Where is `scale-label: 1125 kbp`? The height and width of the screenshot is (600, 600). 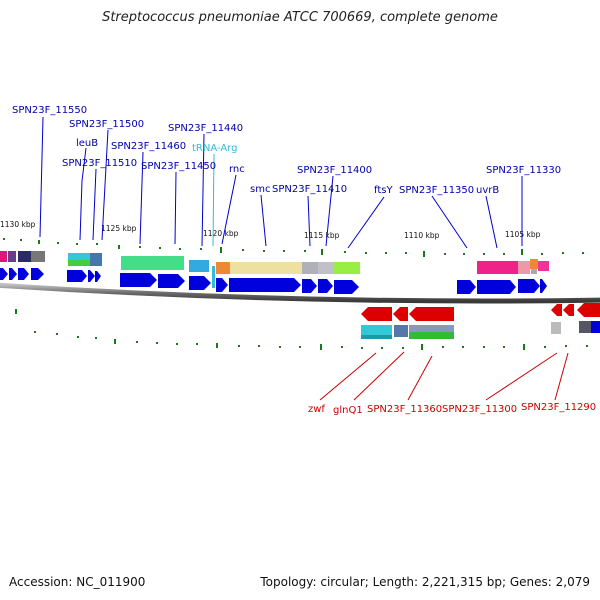 scale-label: 1125 kbp is located at coordinates (119, 228).